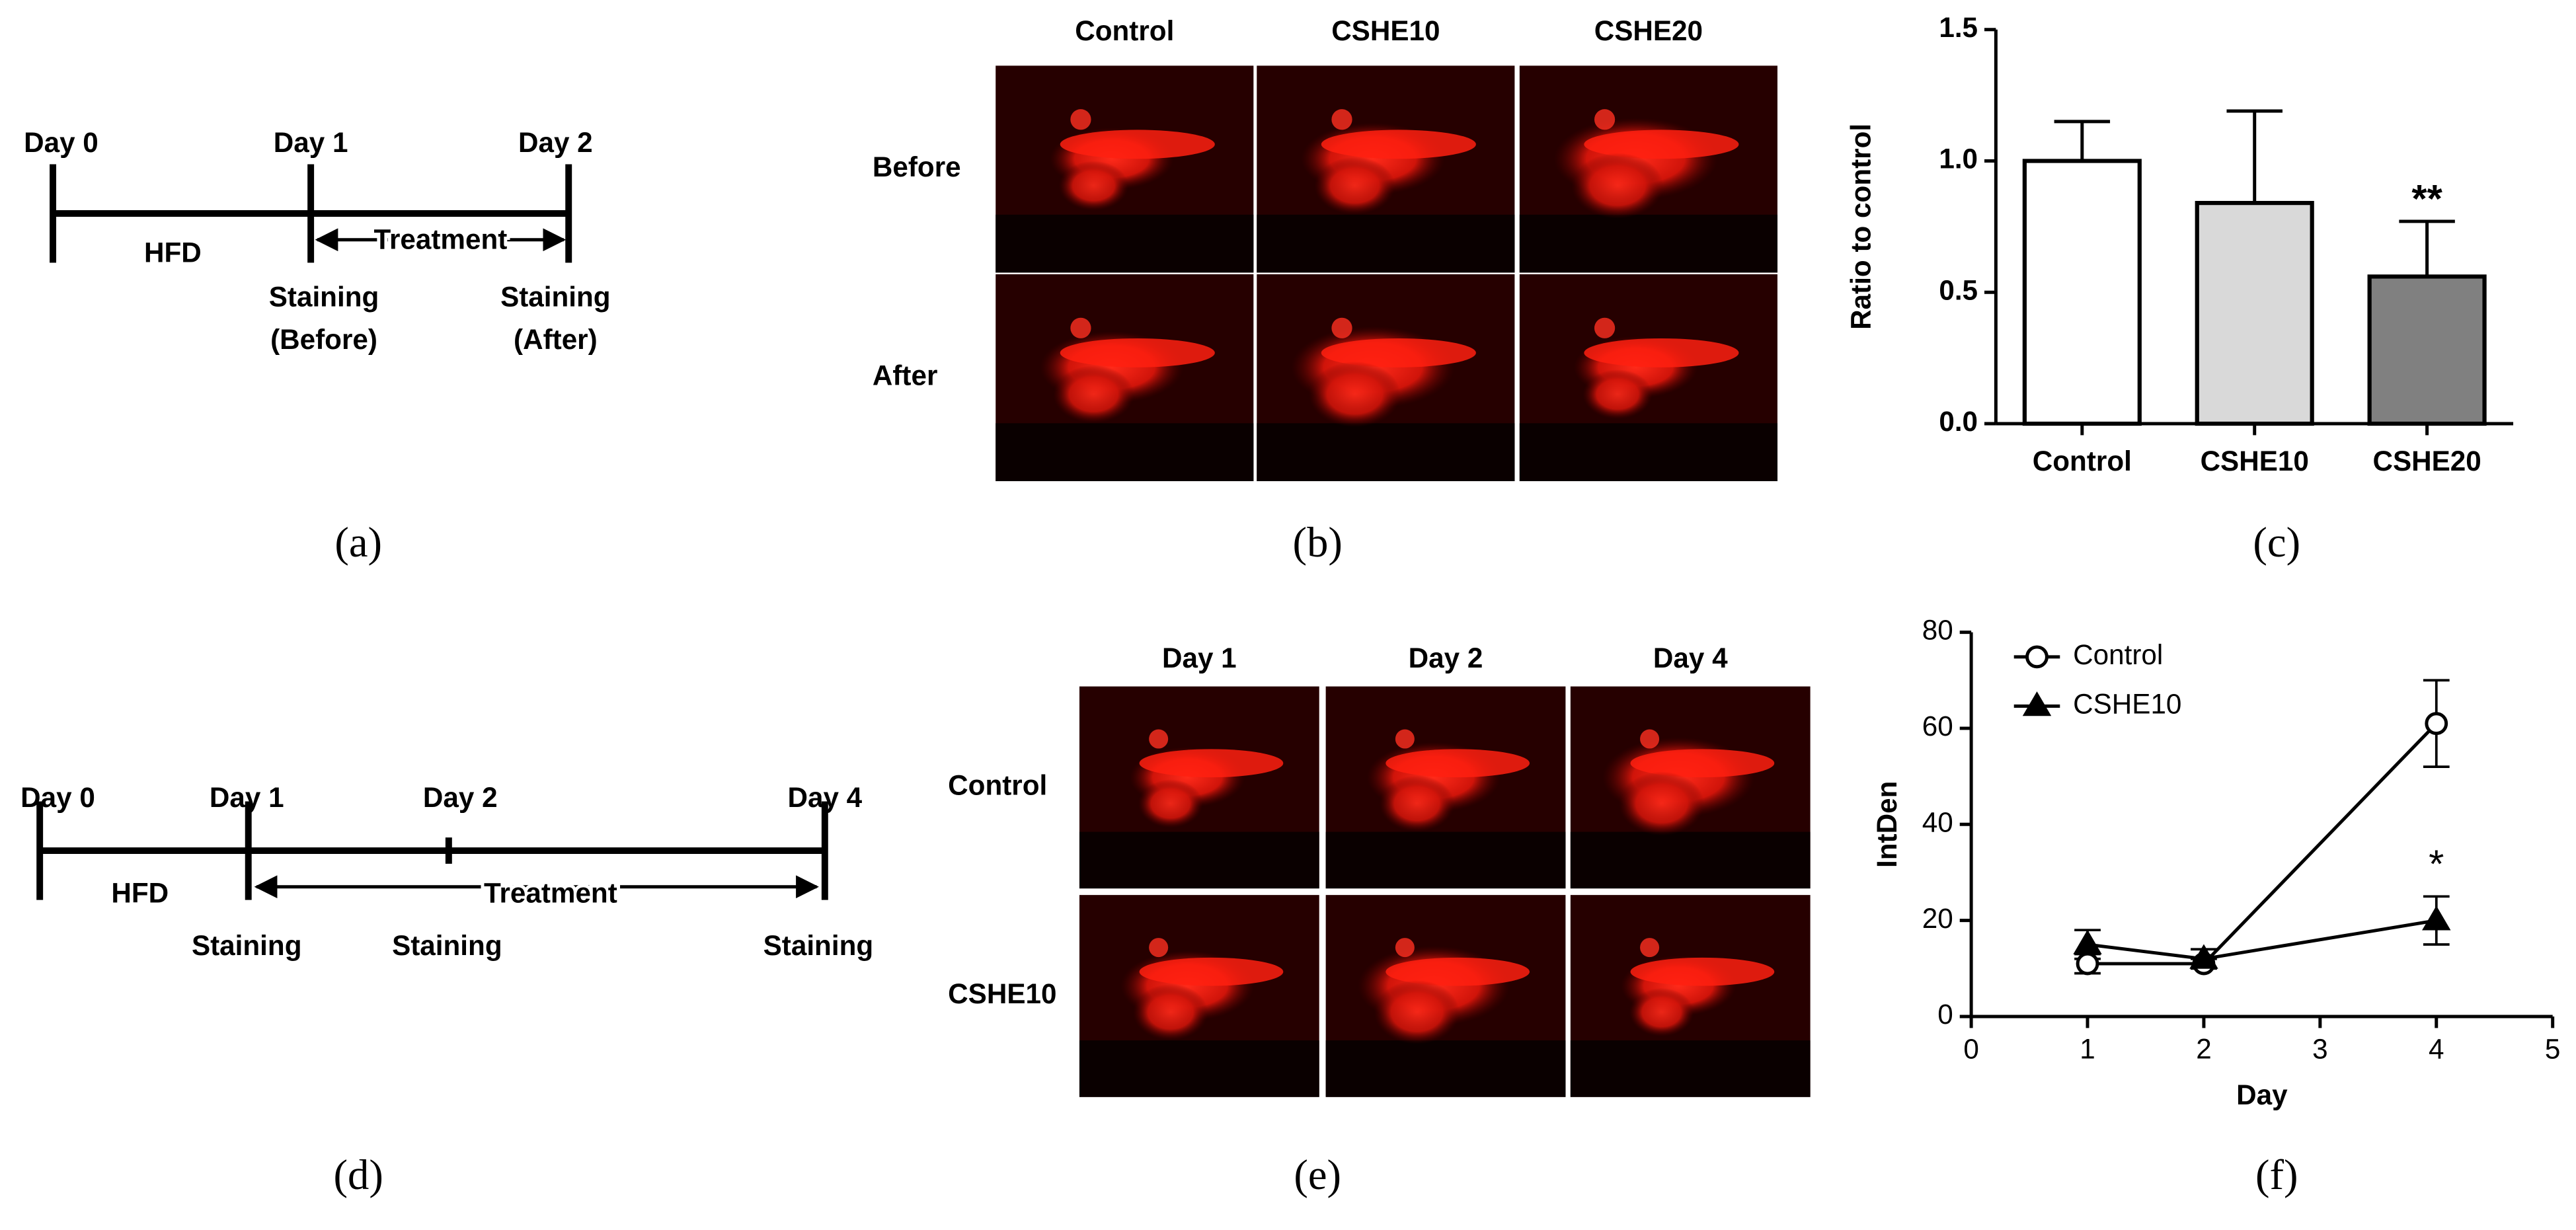 The height and width of the screenshot is (1230, 2576). Describe the element at coordinates (1937, 726) in the screenshot. I see `y-tick-label: 60` at that location.